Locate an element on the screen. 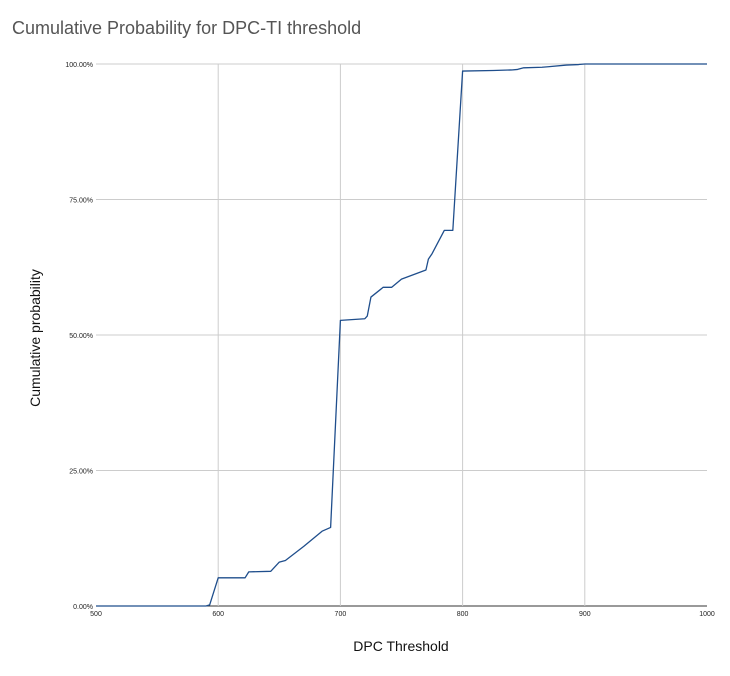 The width and height of the screenshot is (730, 676). x-tick-label: 600 is located at coordinates (218, 614).